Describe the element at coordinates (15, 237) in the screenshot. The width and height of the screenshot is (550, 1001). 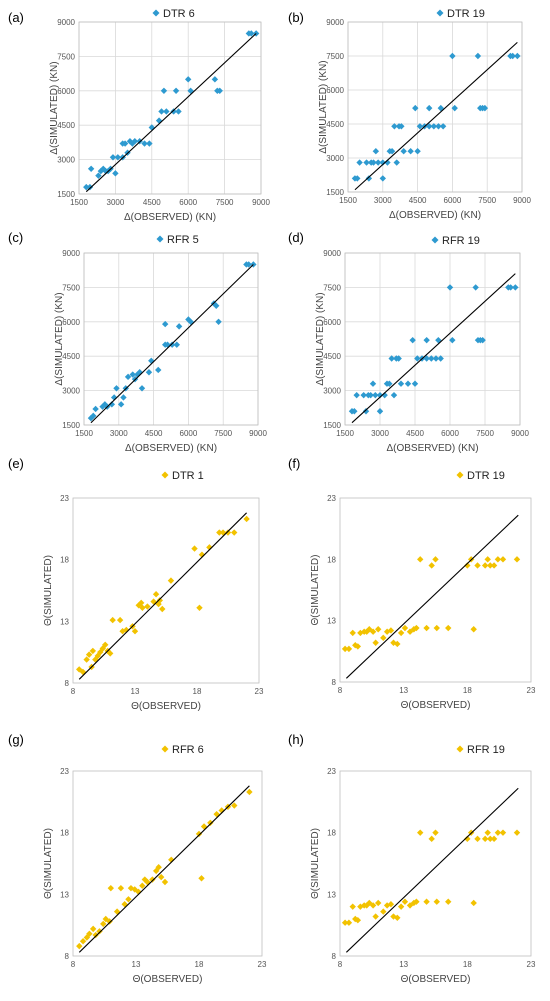
I see `panel-letter: (c)` at that location.